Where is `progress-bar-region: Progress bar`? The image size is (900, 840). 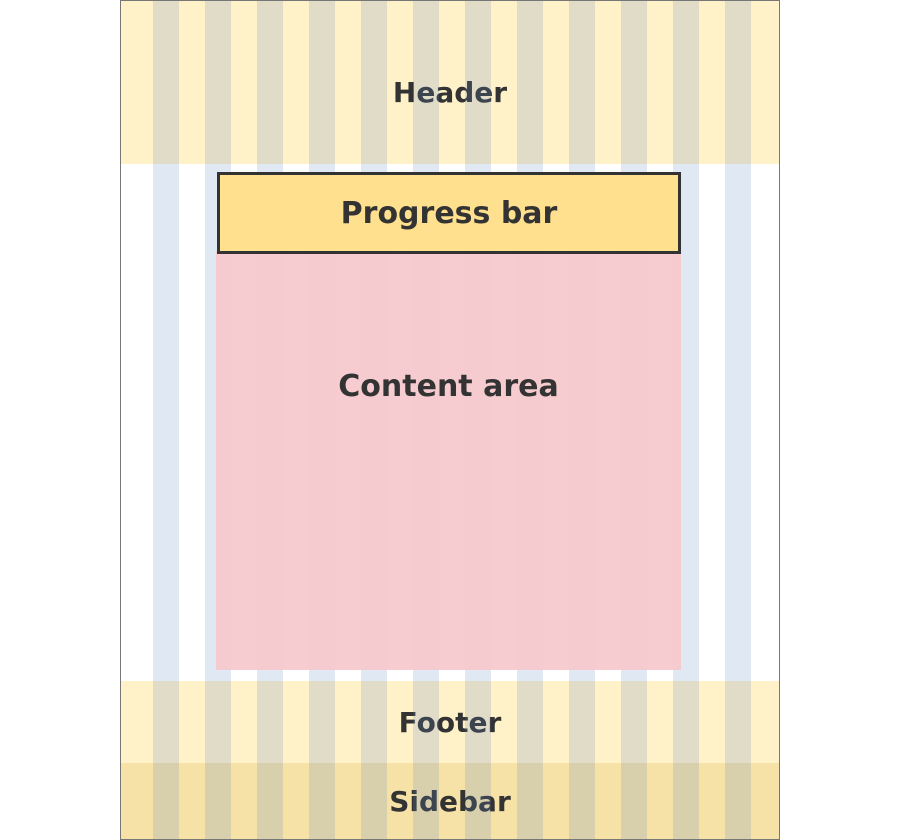 progress-bar-region: Progress bar is located at coordinates (449, 213).